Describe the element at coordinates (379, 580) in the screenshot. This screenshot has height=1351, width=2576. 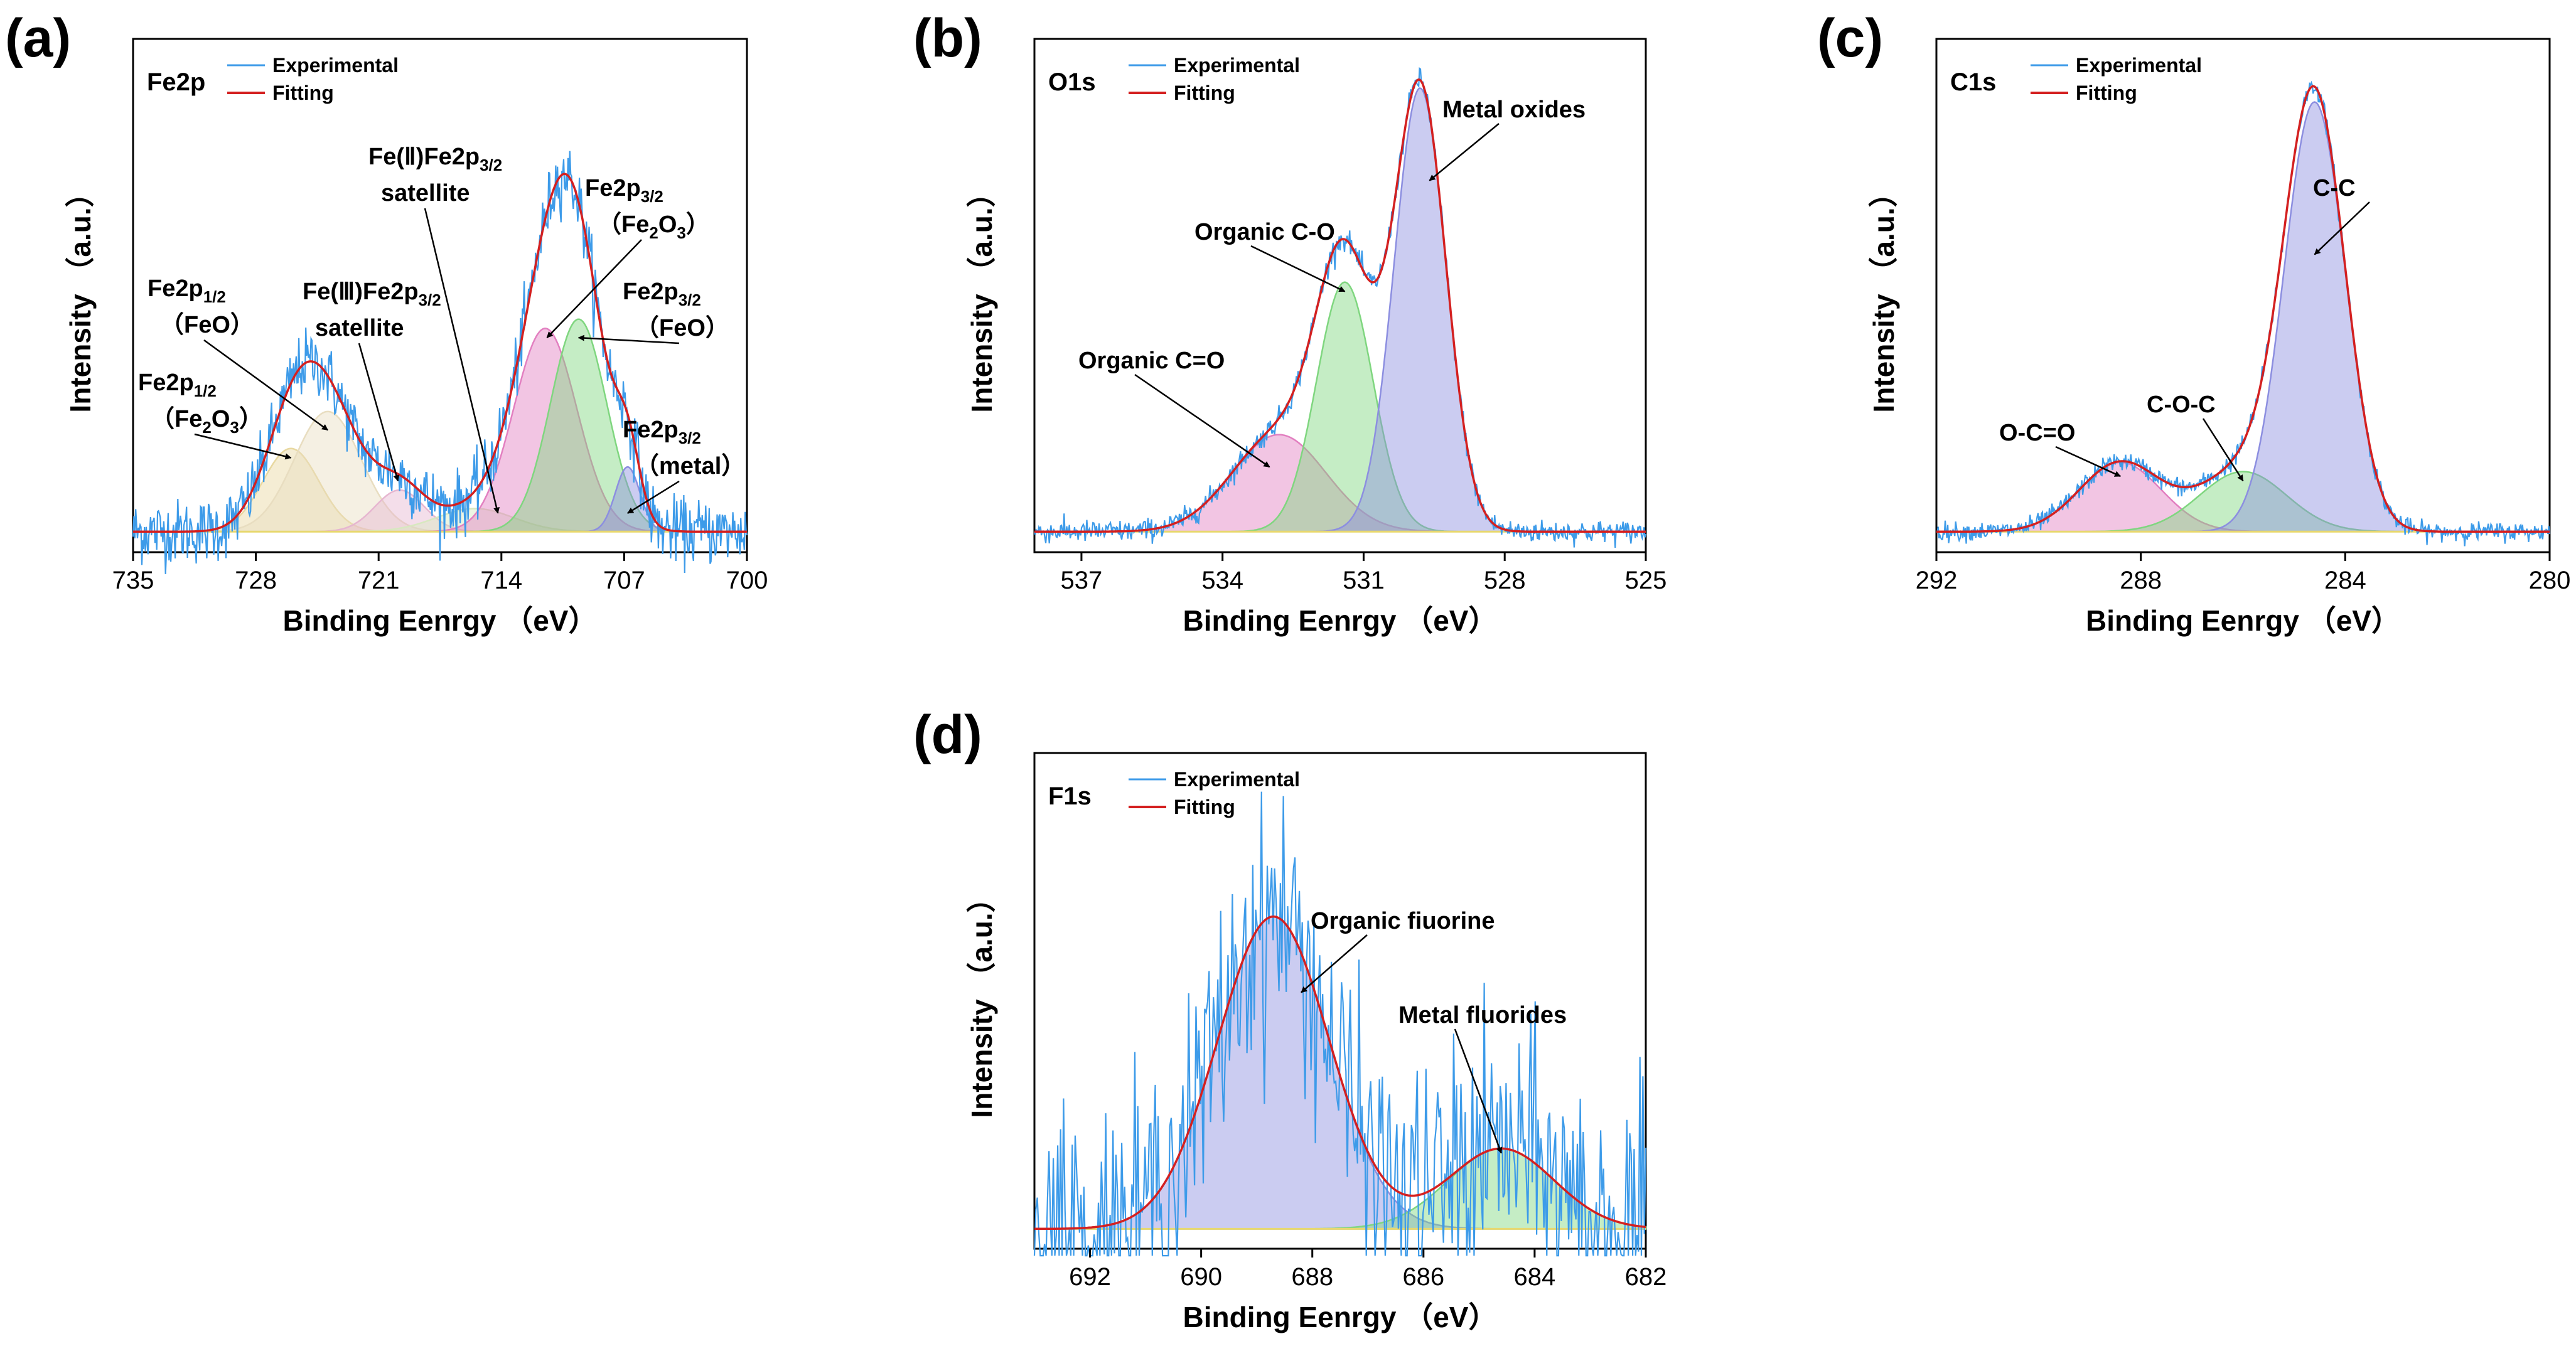
I see `x-tick-label-a-2: 721` at that location.